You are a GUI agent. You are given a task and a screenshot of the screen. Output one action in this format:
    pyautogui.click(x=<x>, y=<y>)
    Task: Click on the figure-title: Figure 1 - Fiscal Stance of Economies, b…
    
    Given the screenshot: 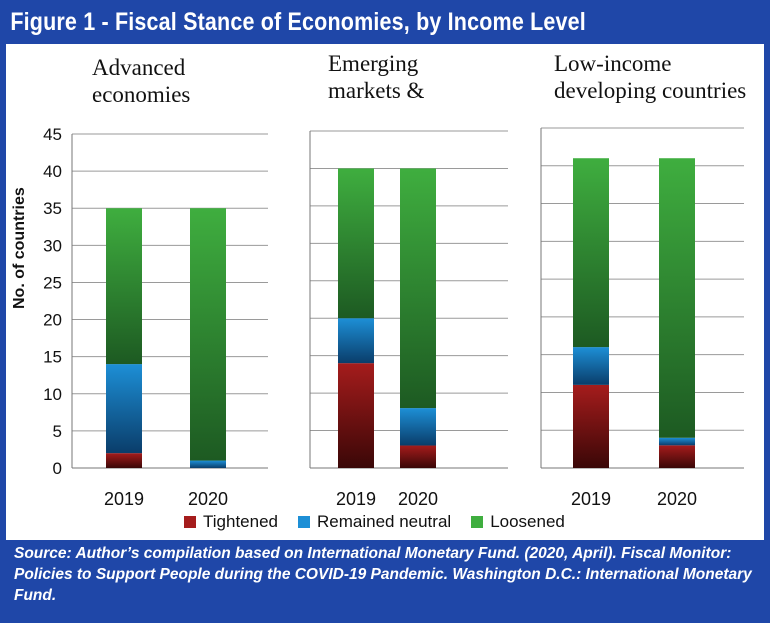 What is the action you would take?
    pyautogui.click(x=298, y=21)
    